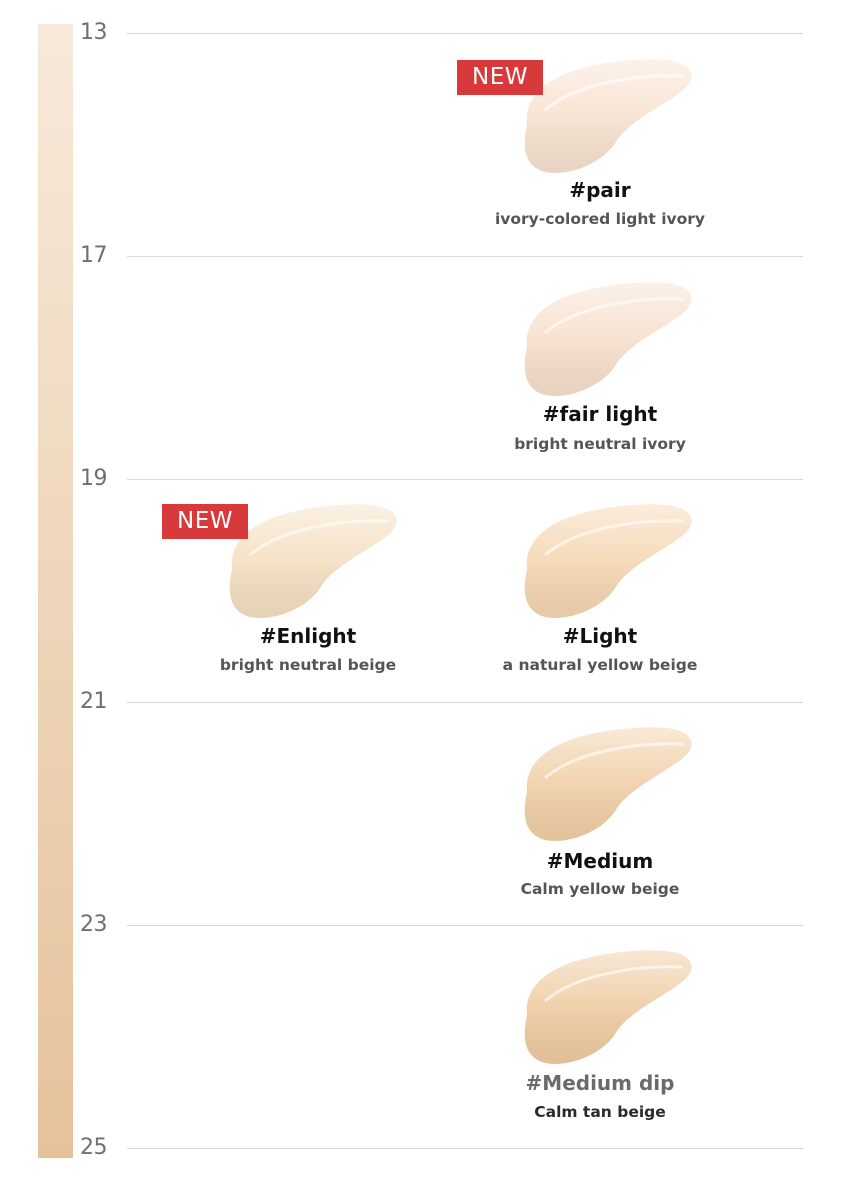 This screenshot has height=1200, width=842. Describe the element at coordinates (308, 636) in the screenshot. I see `shade-name-enlight: #Enlight` at that location.